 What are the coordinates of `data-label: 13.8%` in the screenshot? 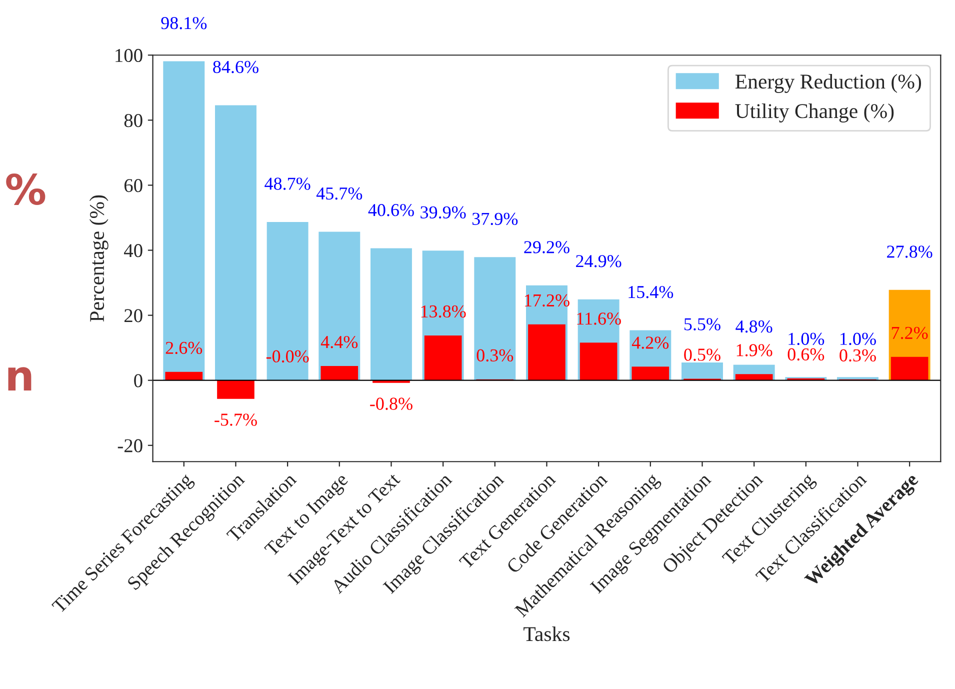 It's located at (443, 311).